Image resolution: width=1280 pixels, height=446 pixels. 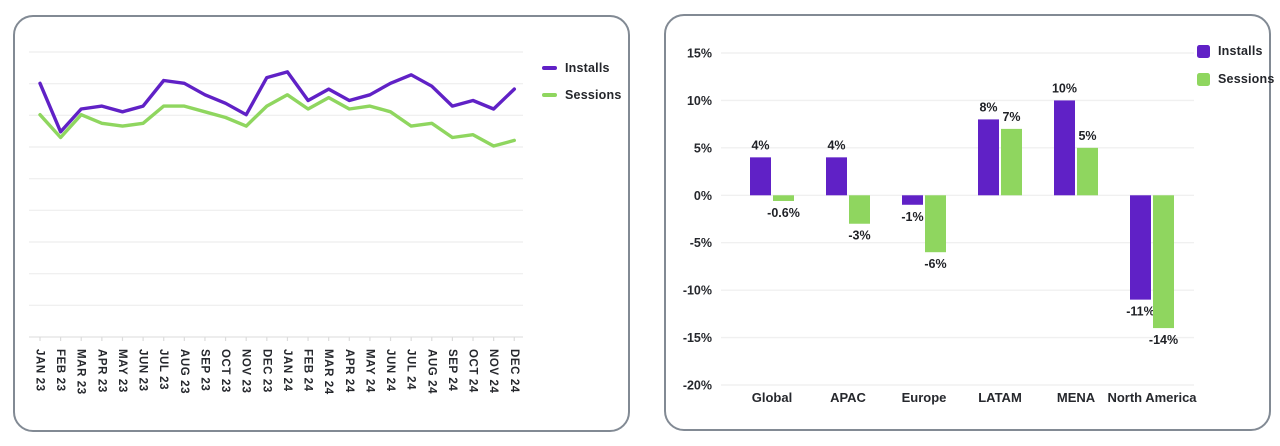 What do you see at coordinates (783, 213) in the screenshot?
I see `svg-text: -0.6%` at bounding box center [783, 213].